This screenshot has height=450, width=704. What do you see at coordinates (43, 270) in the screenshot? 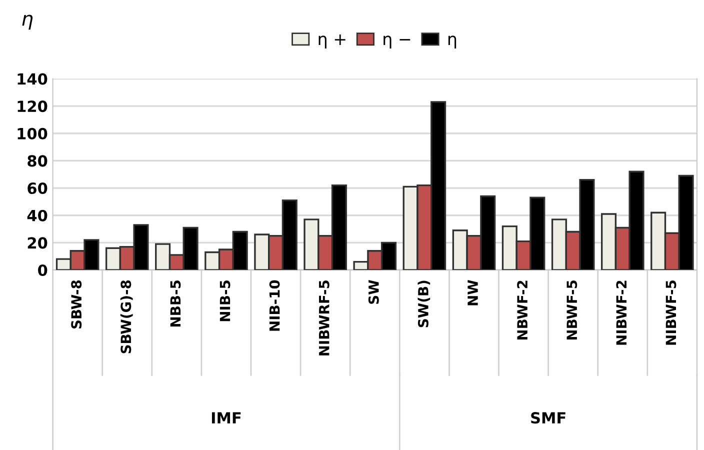
I see `y-tick-label: 0` at bounding box center [43, 270].